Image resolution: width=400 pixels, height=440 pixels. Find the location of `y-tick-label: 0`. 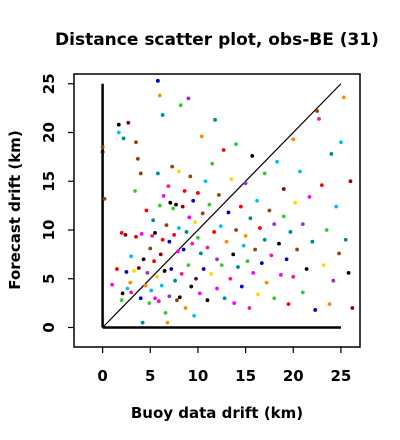

y-tick-label: 0 is located at coordinates (49, 327).